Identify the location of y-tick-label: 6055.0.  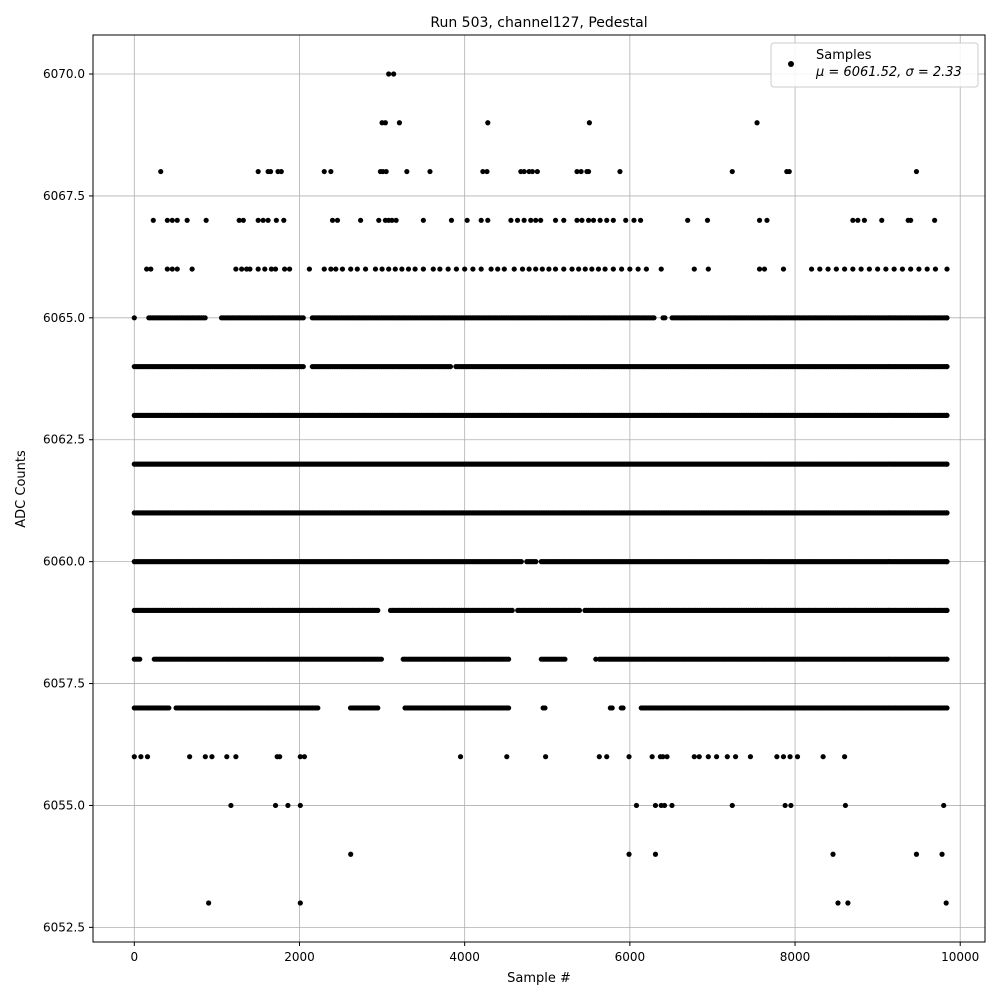
(64, 805).